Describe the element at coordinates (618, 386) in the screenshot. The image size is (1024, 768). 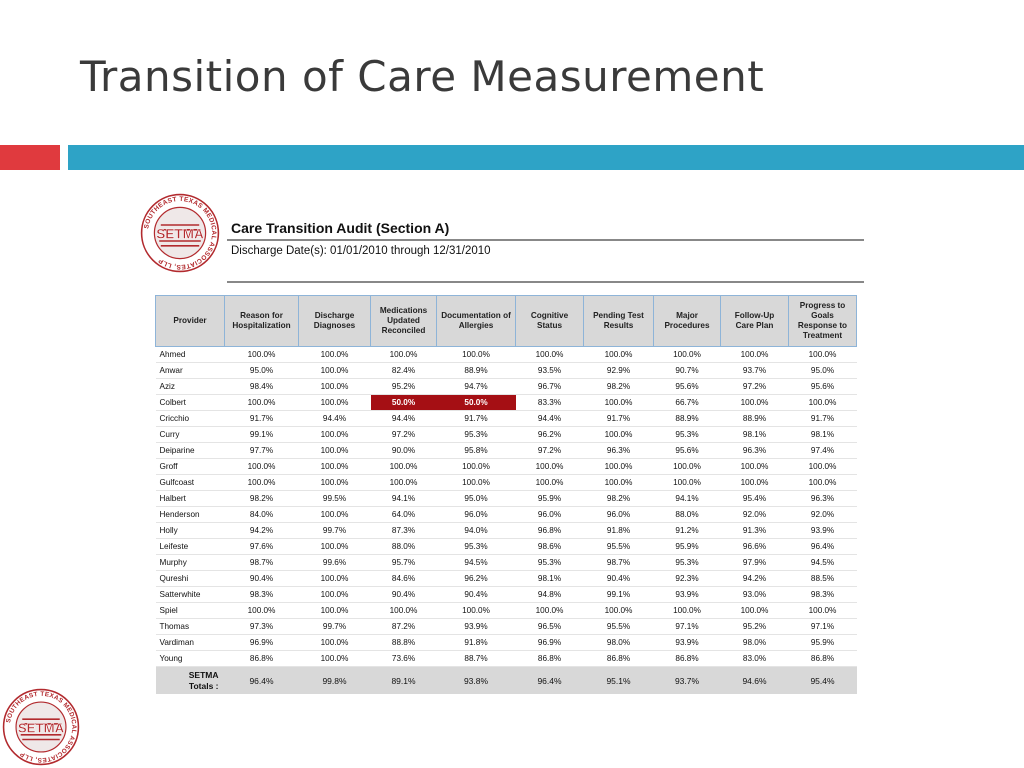
I see `percentage-cell: 98.2%` at that location.